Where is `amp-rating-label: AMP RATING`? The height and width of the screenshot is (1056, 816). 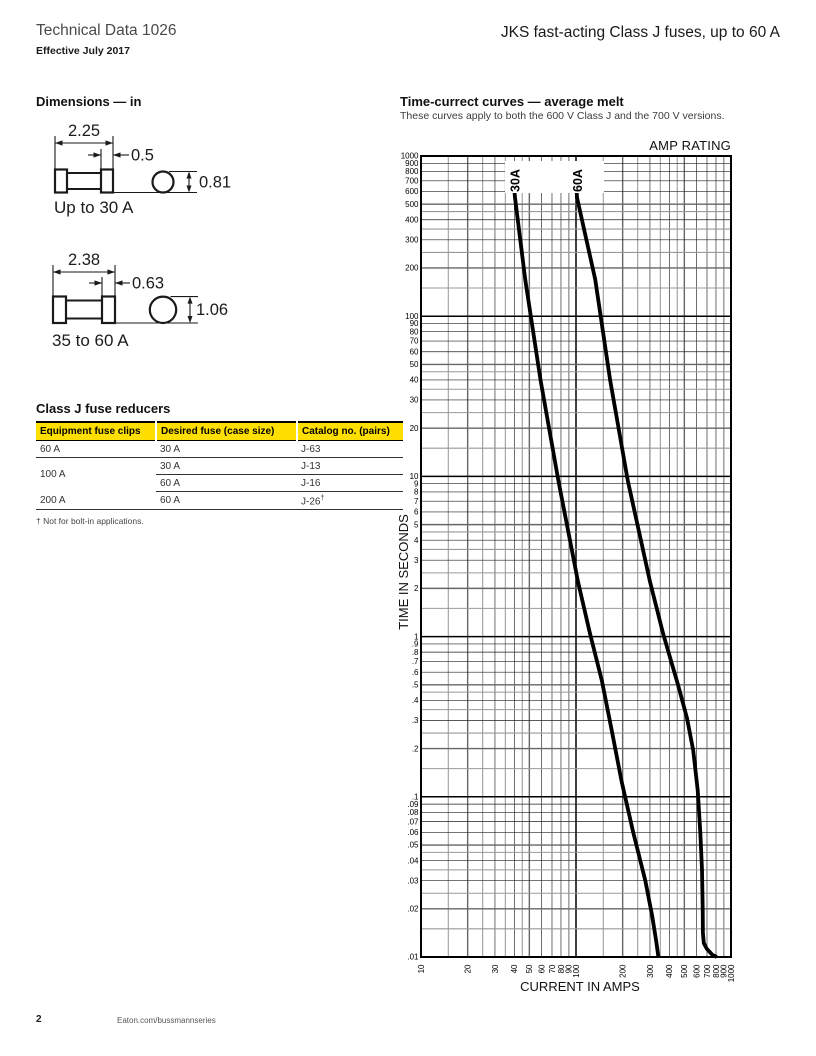
amp-rating-label: AMP RATING is located at coordinates (690, 145).